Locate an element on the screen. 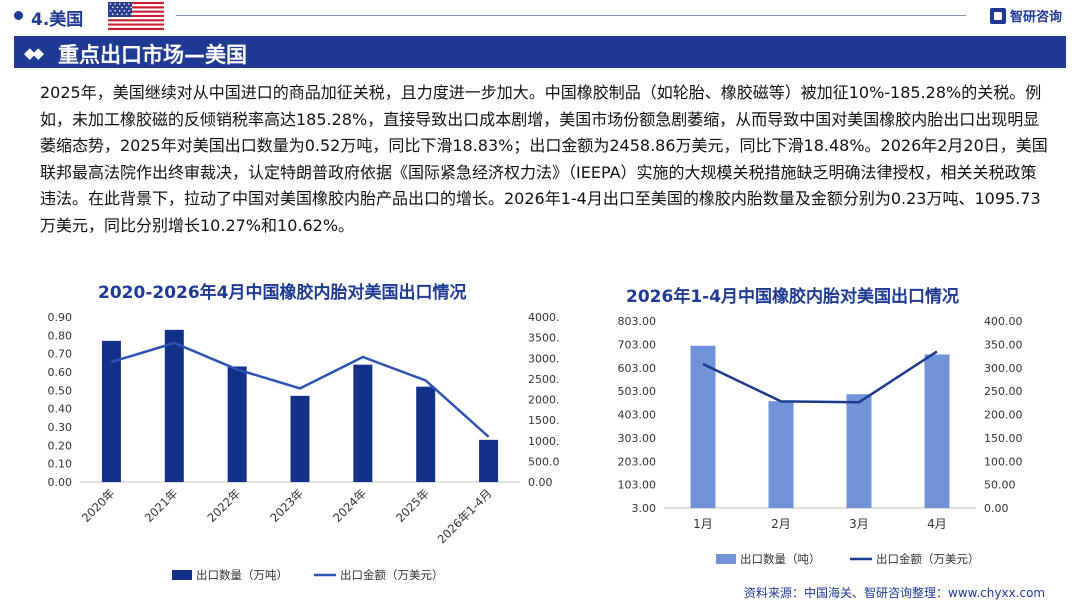 This screenshot has height=608, width=1080. y-left-tick-label: 0.80 is located at coordinates (60, 335).